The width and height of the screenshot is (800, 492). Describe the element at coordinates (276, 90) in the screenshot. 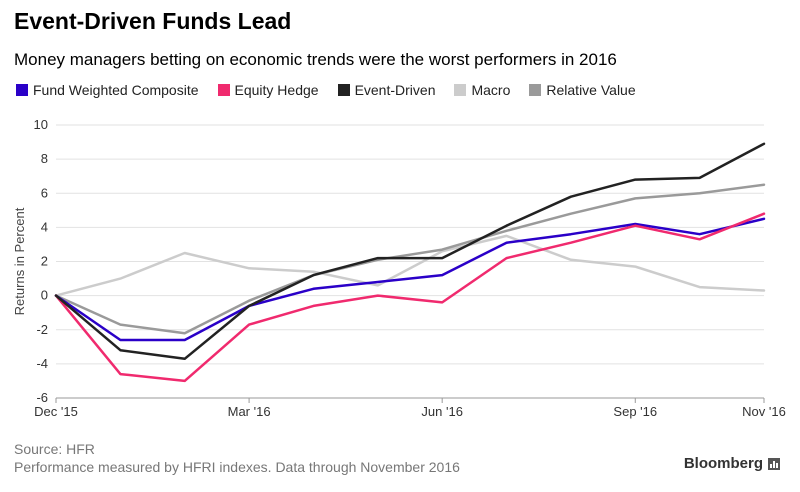

I see `legend-label: Equity Hedge` at that location.